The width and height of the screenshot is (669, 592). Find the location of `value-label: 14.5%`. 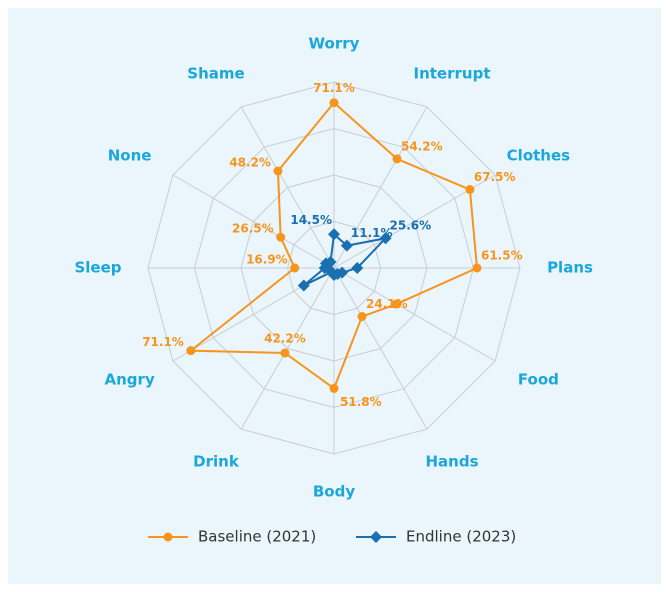

value-label: 14.5% is located at coordinates (311, 220).